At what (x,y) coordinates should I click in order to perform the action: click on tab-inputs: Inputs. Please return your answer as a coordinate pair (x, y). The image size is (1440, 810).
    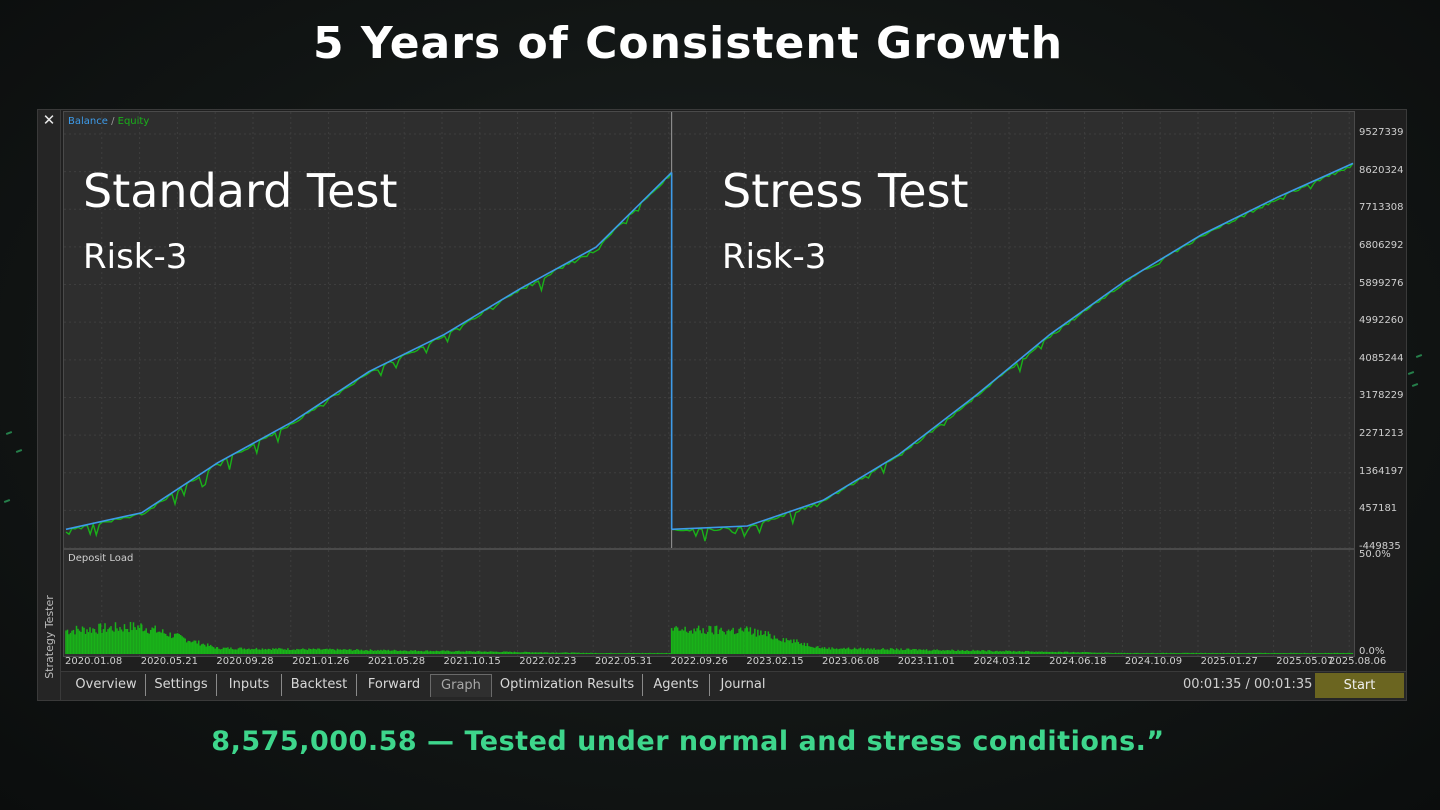
    Looking at the image, I should click on (249, 685).